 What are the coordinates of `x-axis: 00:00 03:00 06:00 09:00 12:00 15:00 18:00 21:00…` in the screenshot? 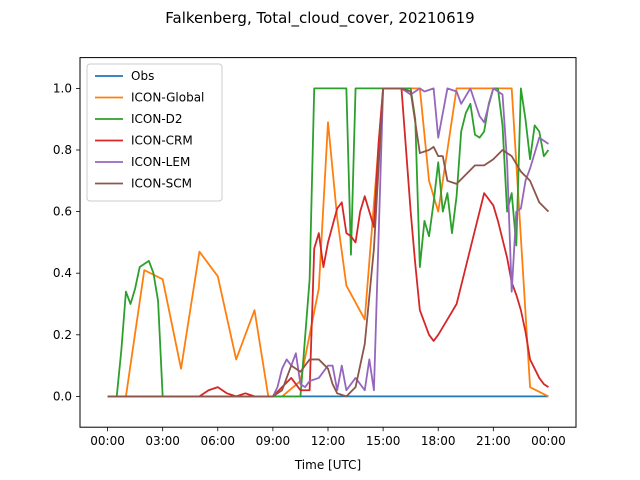 It's located at (328, 437).